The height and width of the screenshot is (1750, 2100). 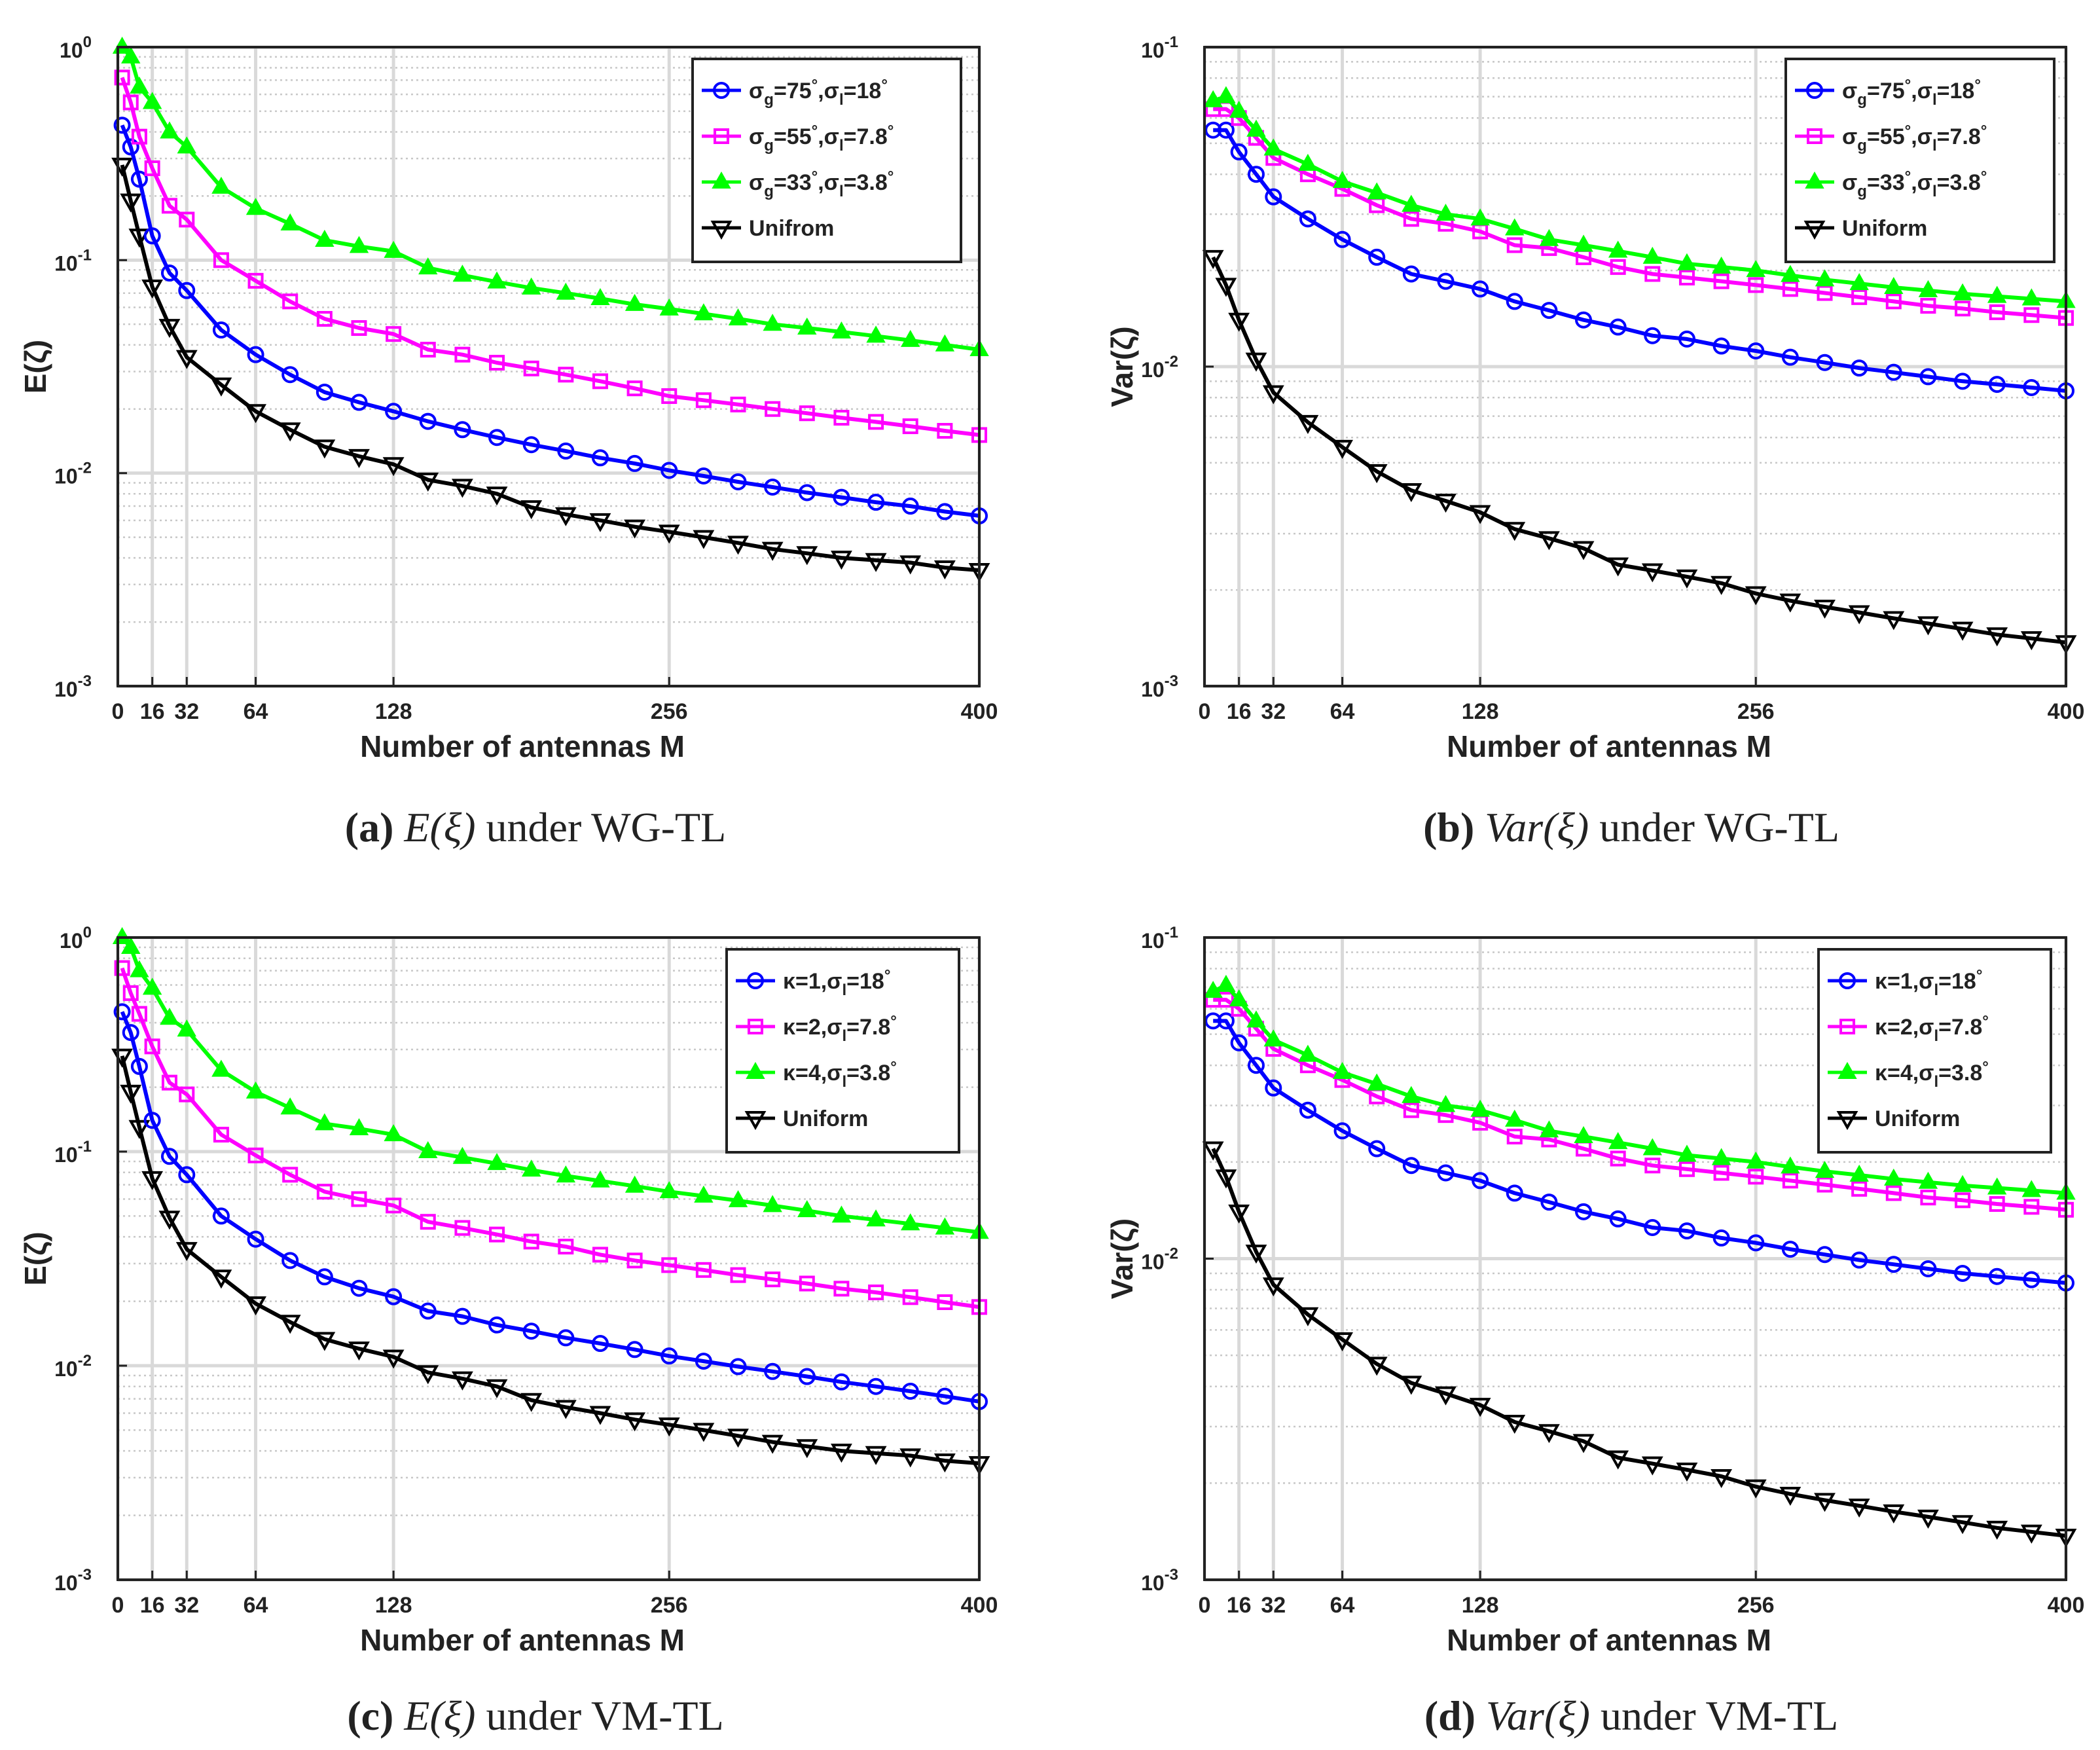 What do you see at coordinates (118, 711) in the screenshot?
I see `x-tick-label: 0` at bounding box center [118, 711].